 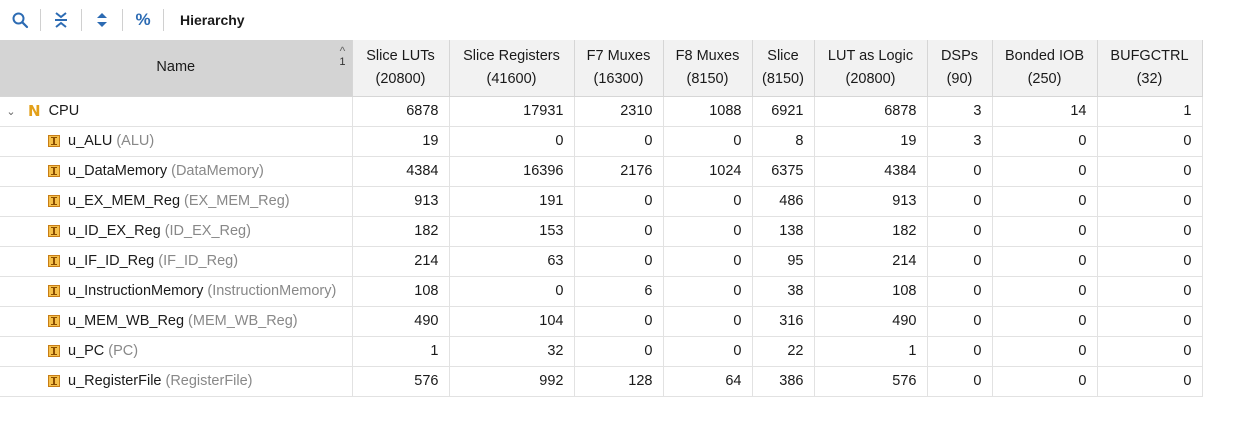 I want to click on column-header-name: Name ^ 1, so click(x=176, y=68).